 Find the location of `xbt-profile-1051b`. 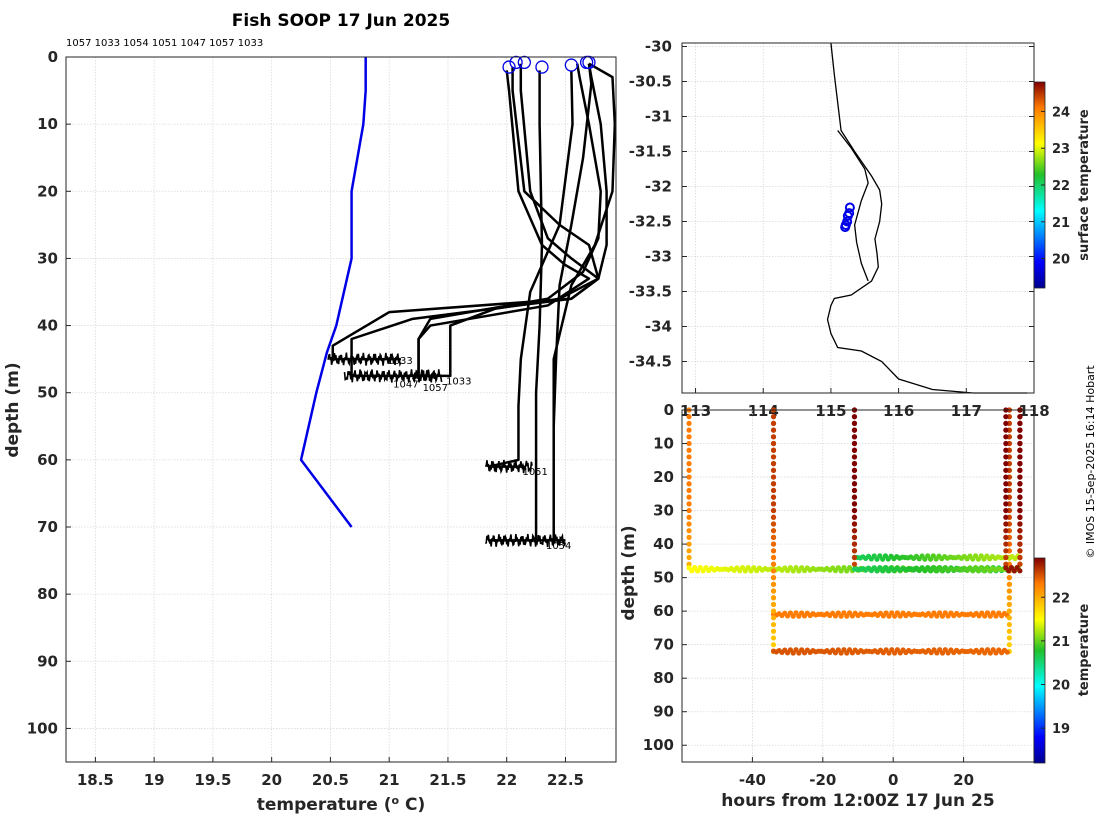

xbt-profile-1051b is located at coordinates (584, 244).